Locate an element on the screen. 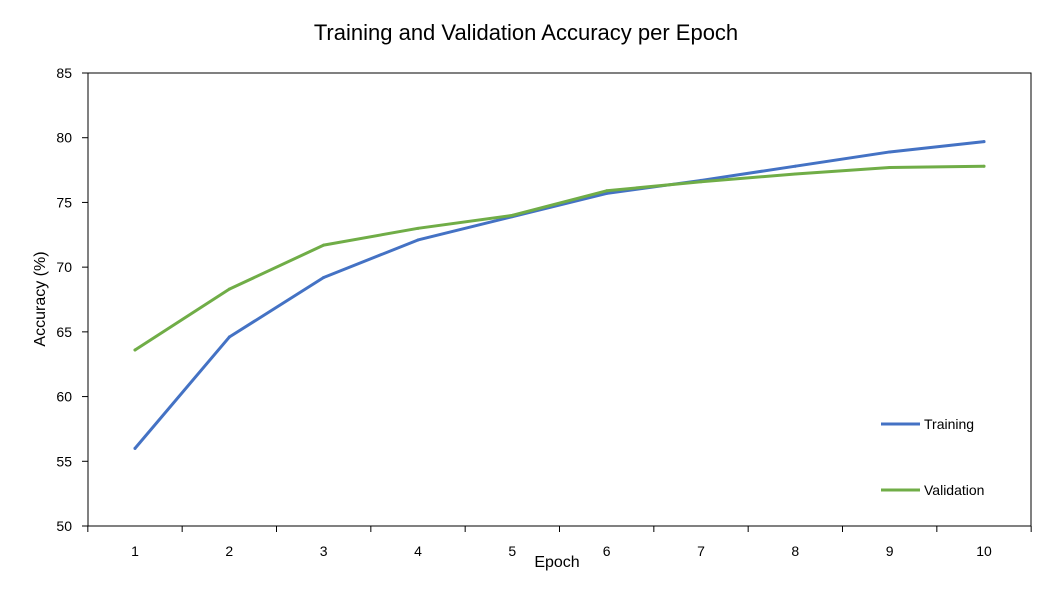 The height and width of the screenshot is (616, 1054). y-axis: 50 55 60 65 70 75 80 85 is located at coordinates (72, 299).